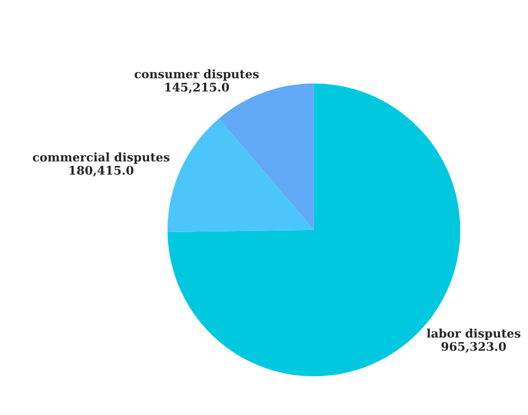 This screenshot has height=415, width=528. What do you see at coordinates (473, 347) in the screenshot?
I see `data-label: 965,323.0` at bounding box center [473, 347].